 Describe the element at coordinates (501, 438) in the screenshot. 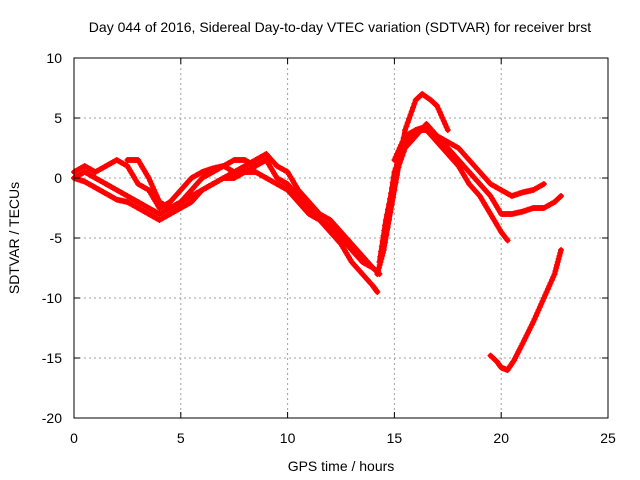

I see `x-tick-label: 20` at that location.